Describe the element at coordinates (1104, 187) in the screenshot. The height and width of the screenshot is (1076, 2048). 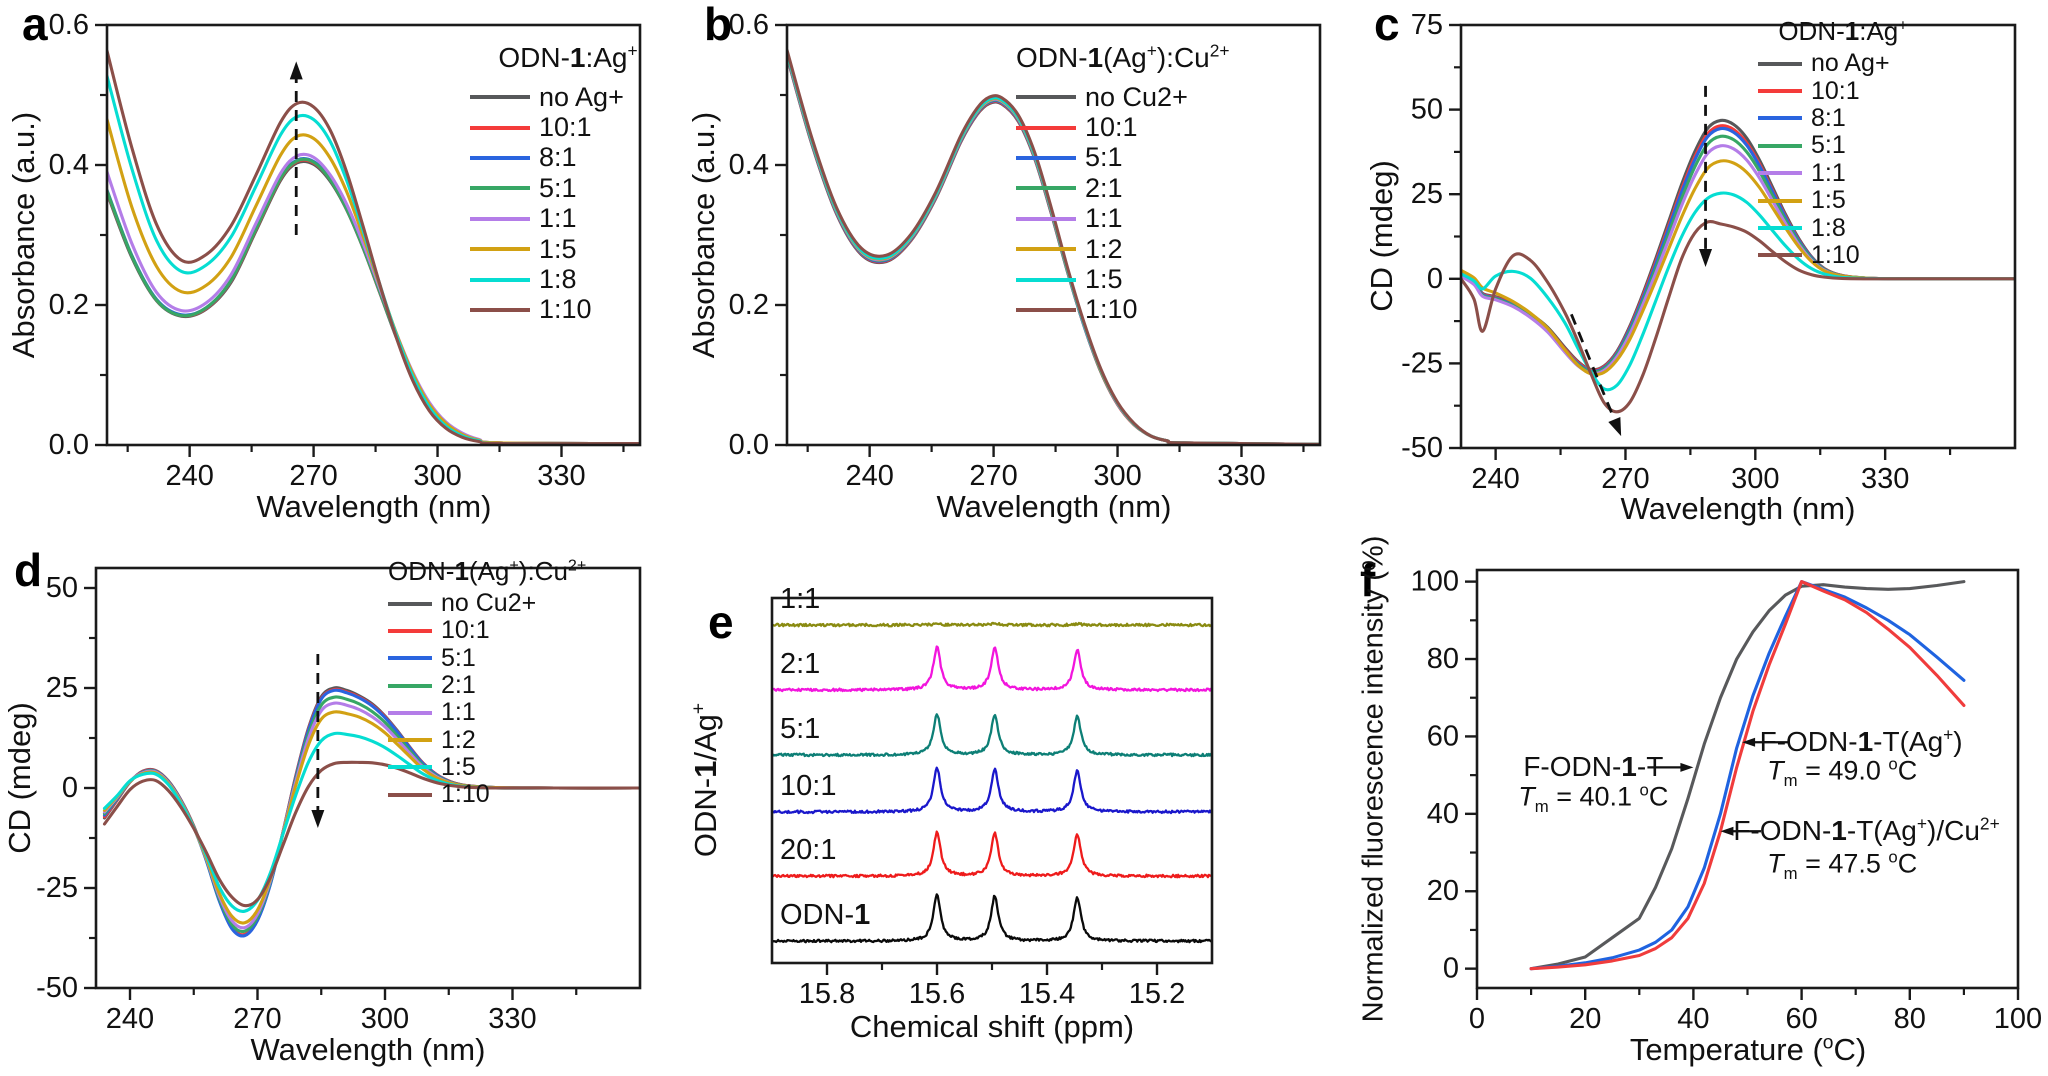
I see `legend-entry-label: 2:1` at that location.